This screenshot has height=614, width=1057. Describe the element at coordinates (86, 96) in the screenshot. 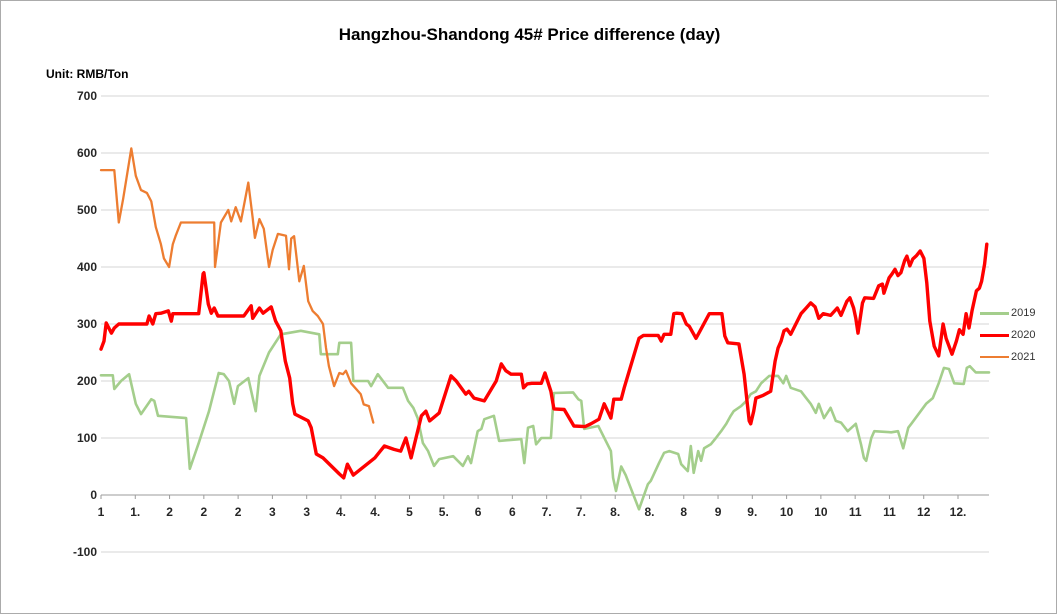

I see `y-tick-label: 700` at that location.